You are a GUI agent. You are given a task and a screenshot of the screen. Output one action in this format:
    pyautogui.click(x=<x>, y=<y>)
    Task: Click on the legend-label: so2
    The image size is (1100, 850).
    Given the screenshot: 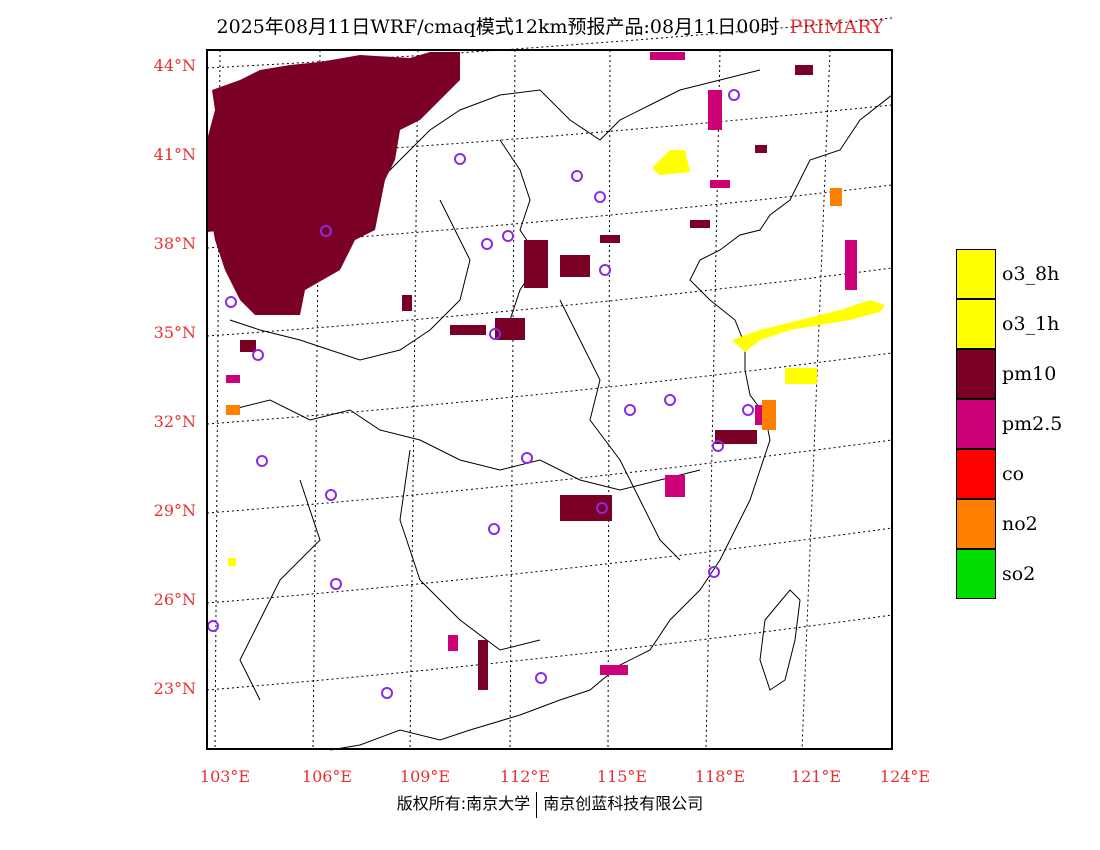 What is the action you would take?
    pyautogui.click(x=1019, y=574)
    